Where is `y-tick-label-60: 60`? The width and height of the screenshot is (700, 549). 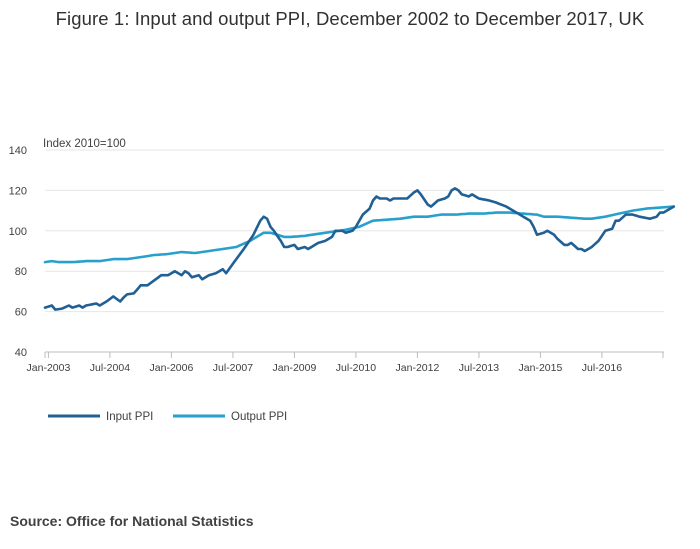 y-tick-label-60: 60 is located at coordinates (21, 313).